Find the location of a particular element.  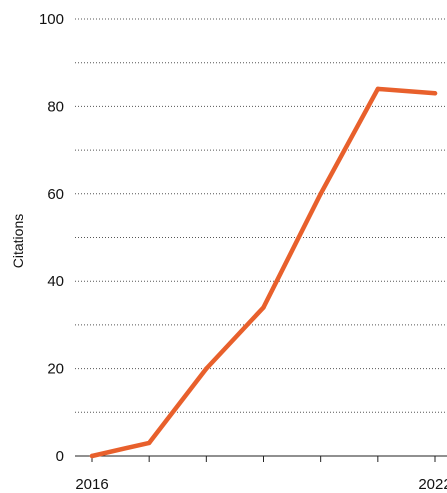

y-tick-label: 40 is located at coordinates (55, 281).